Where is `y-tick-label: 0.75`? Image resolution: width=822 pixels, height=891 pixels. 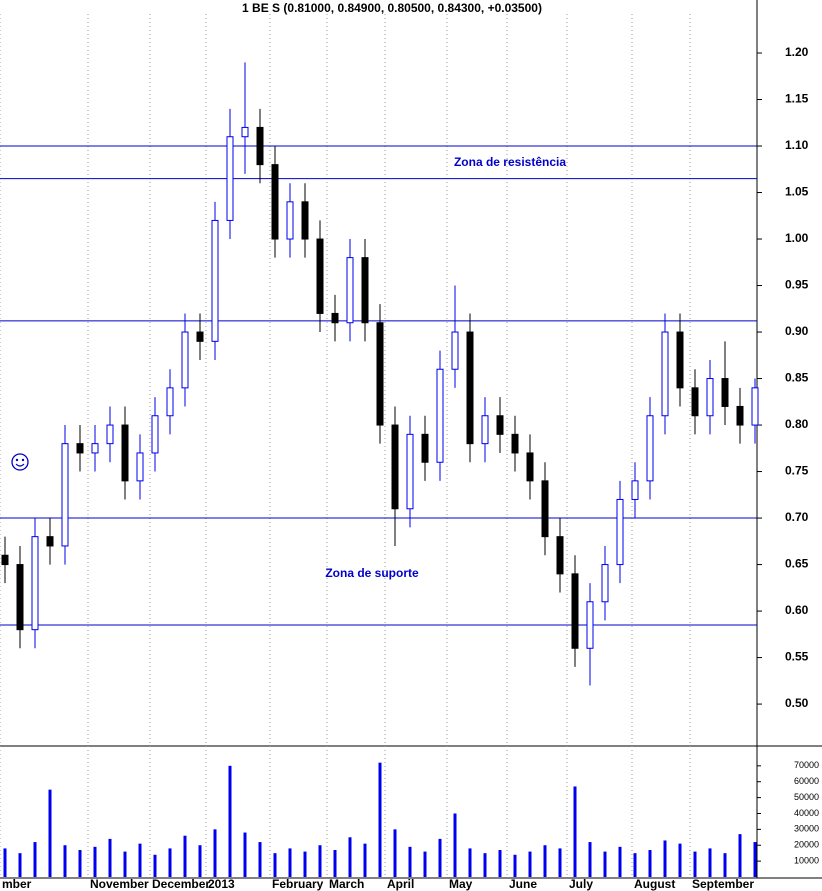 y-tick-label: 0.75 is located at coordinates (797, 471).